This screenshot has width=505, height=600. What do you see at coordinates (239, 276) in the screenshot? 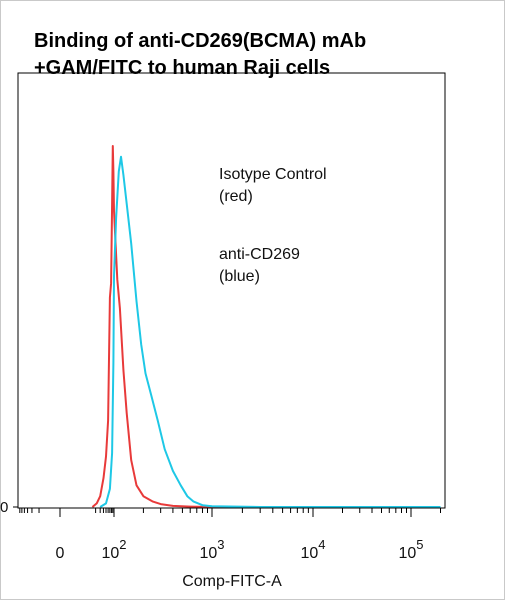
I see `legend-anti-cd269-line-2: (blue)` at bounding box center [239, 276].